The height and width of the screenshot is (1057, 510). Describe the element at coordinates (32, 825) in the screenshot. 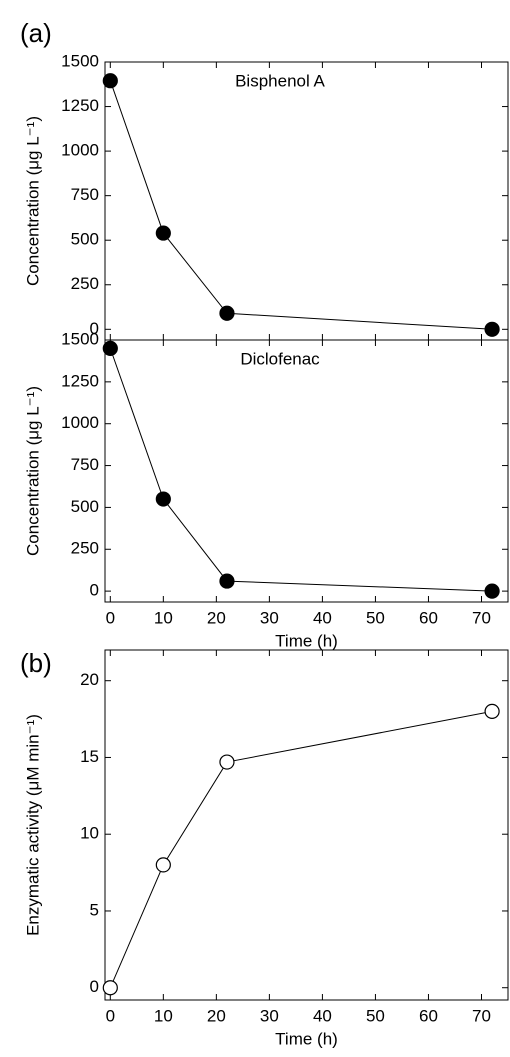

I see `y-axis-label: Enzymatic activity (μM min⁻¹)` at that location.